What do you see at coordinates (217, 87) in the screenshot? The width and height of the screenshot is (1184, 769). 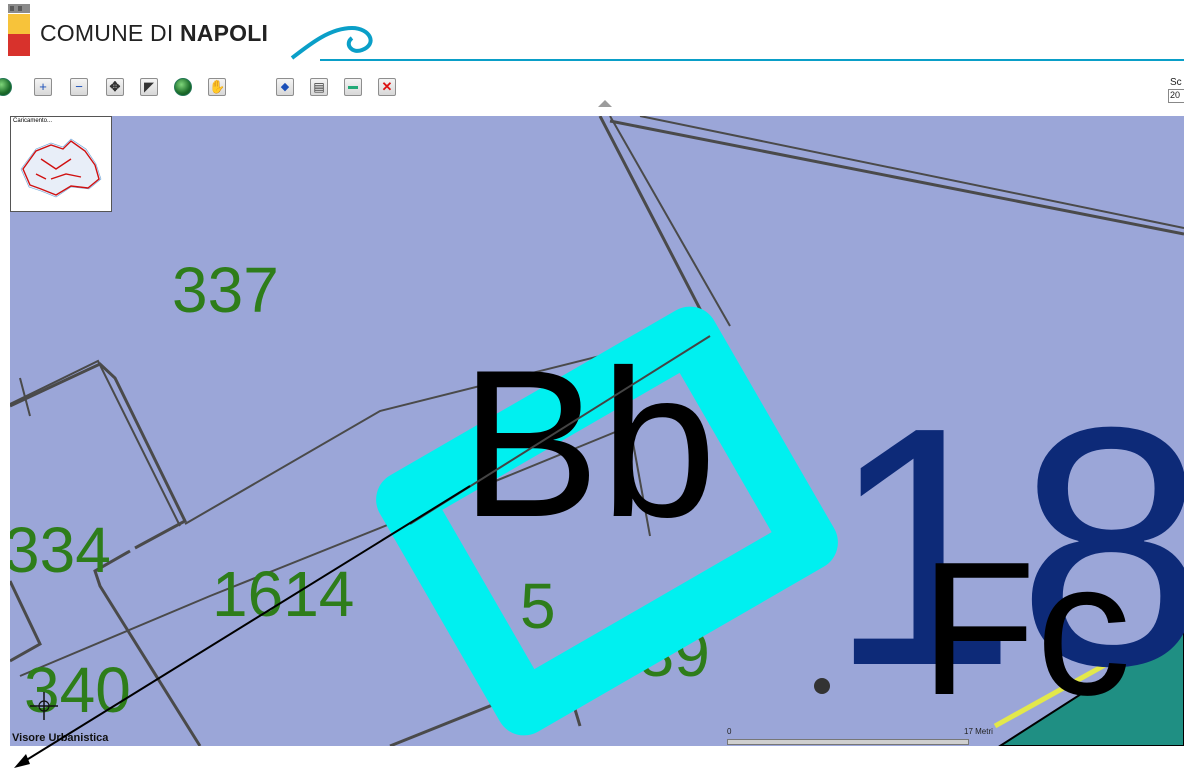 I see `hand-icon: ✋` at bounding box center [217, 87].